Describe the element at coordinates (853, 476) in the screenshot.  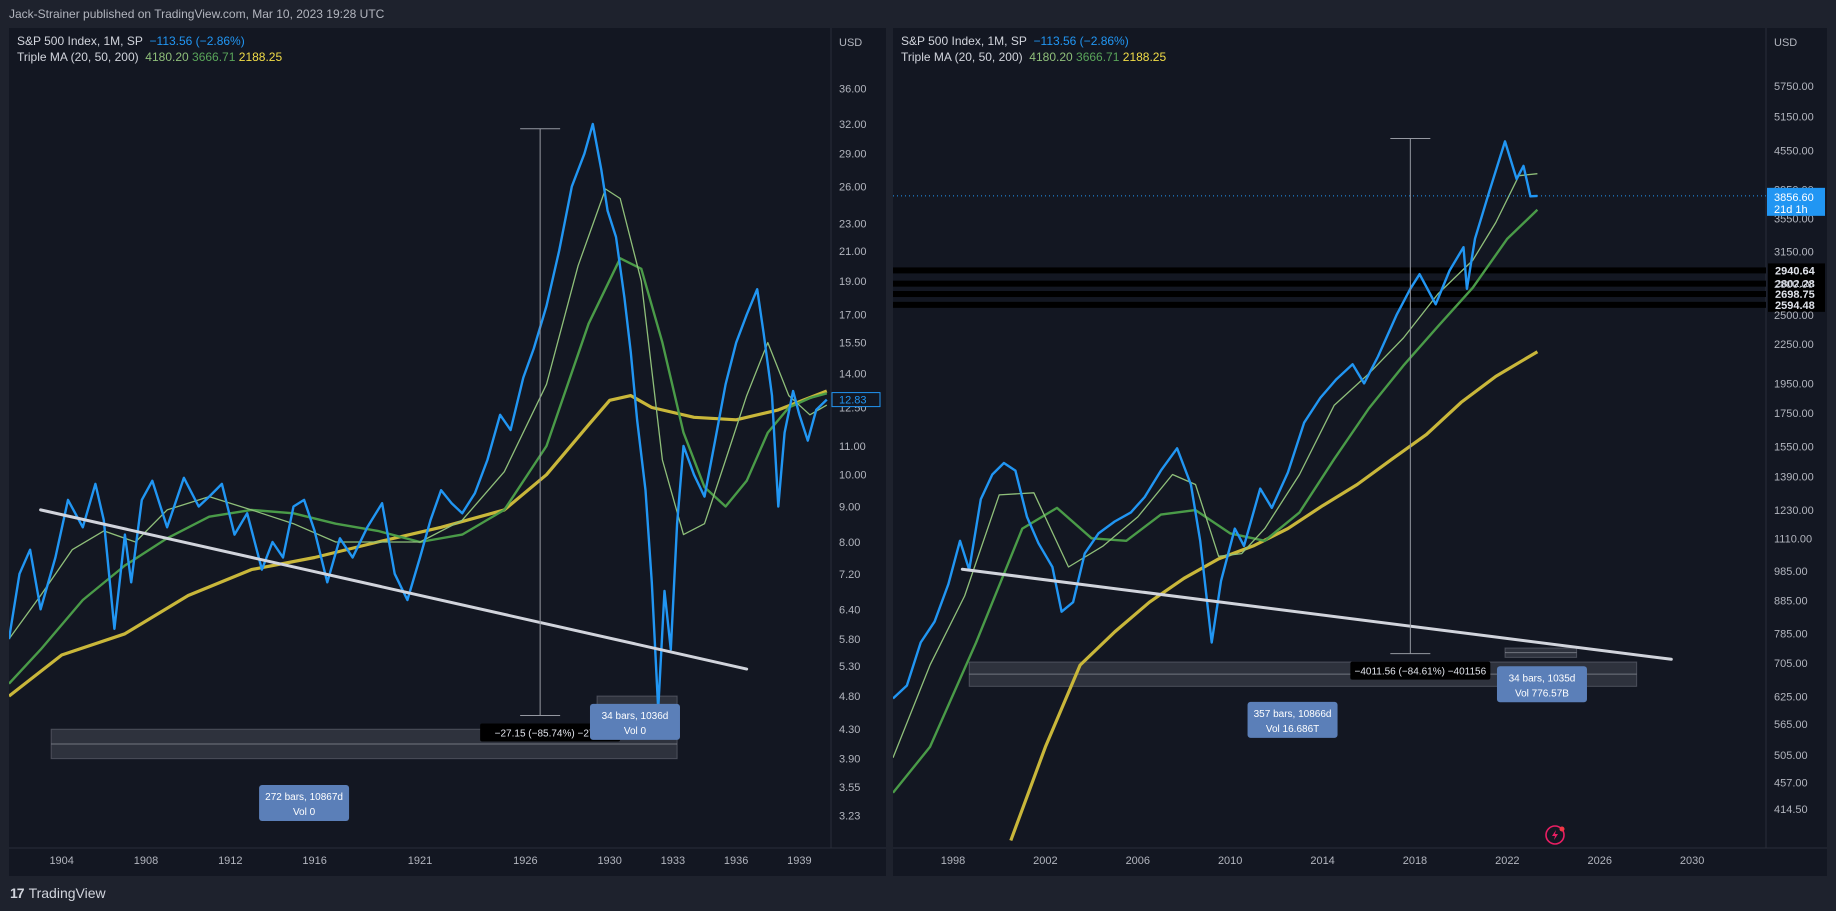
I see `y-tick-label: 10.00` at that location.